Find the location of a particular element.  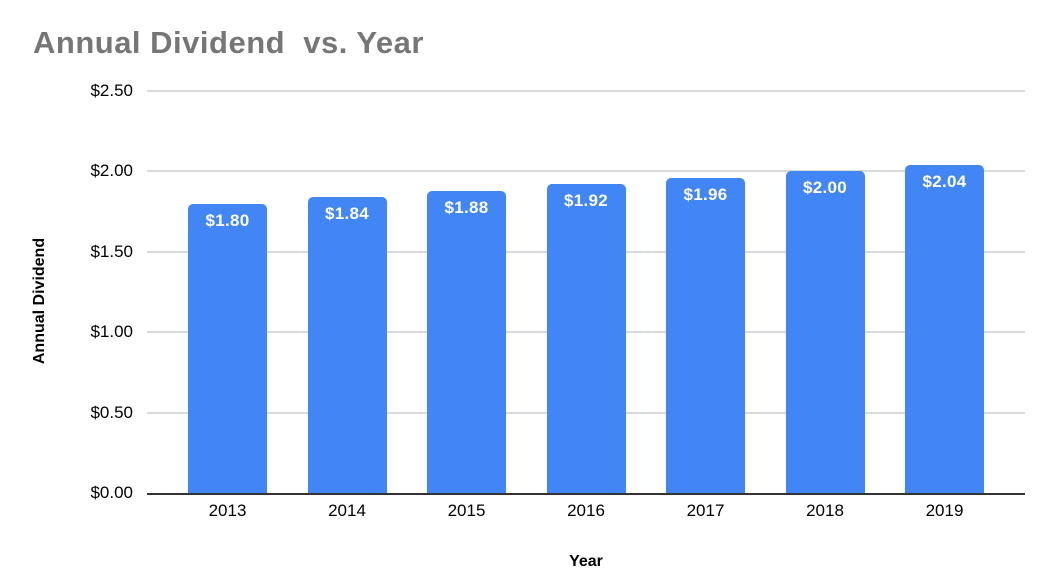

x-axis-tick-labels: 2013 2014 2015 2016 2017 2018 2019 is located at coordinates (586, 511).